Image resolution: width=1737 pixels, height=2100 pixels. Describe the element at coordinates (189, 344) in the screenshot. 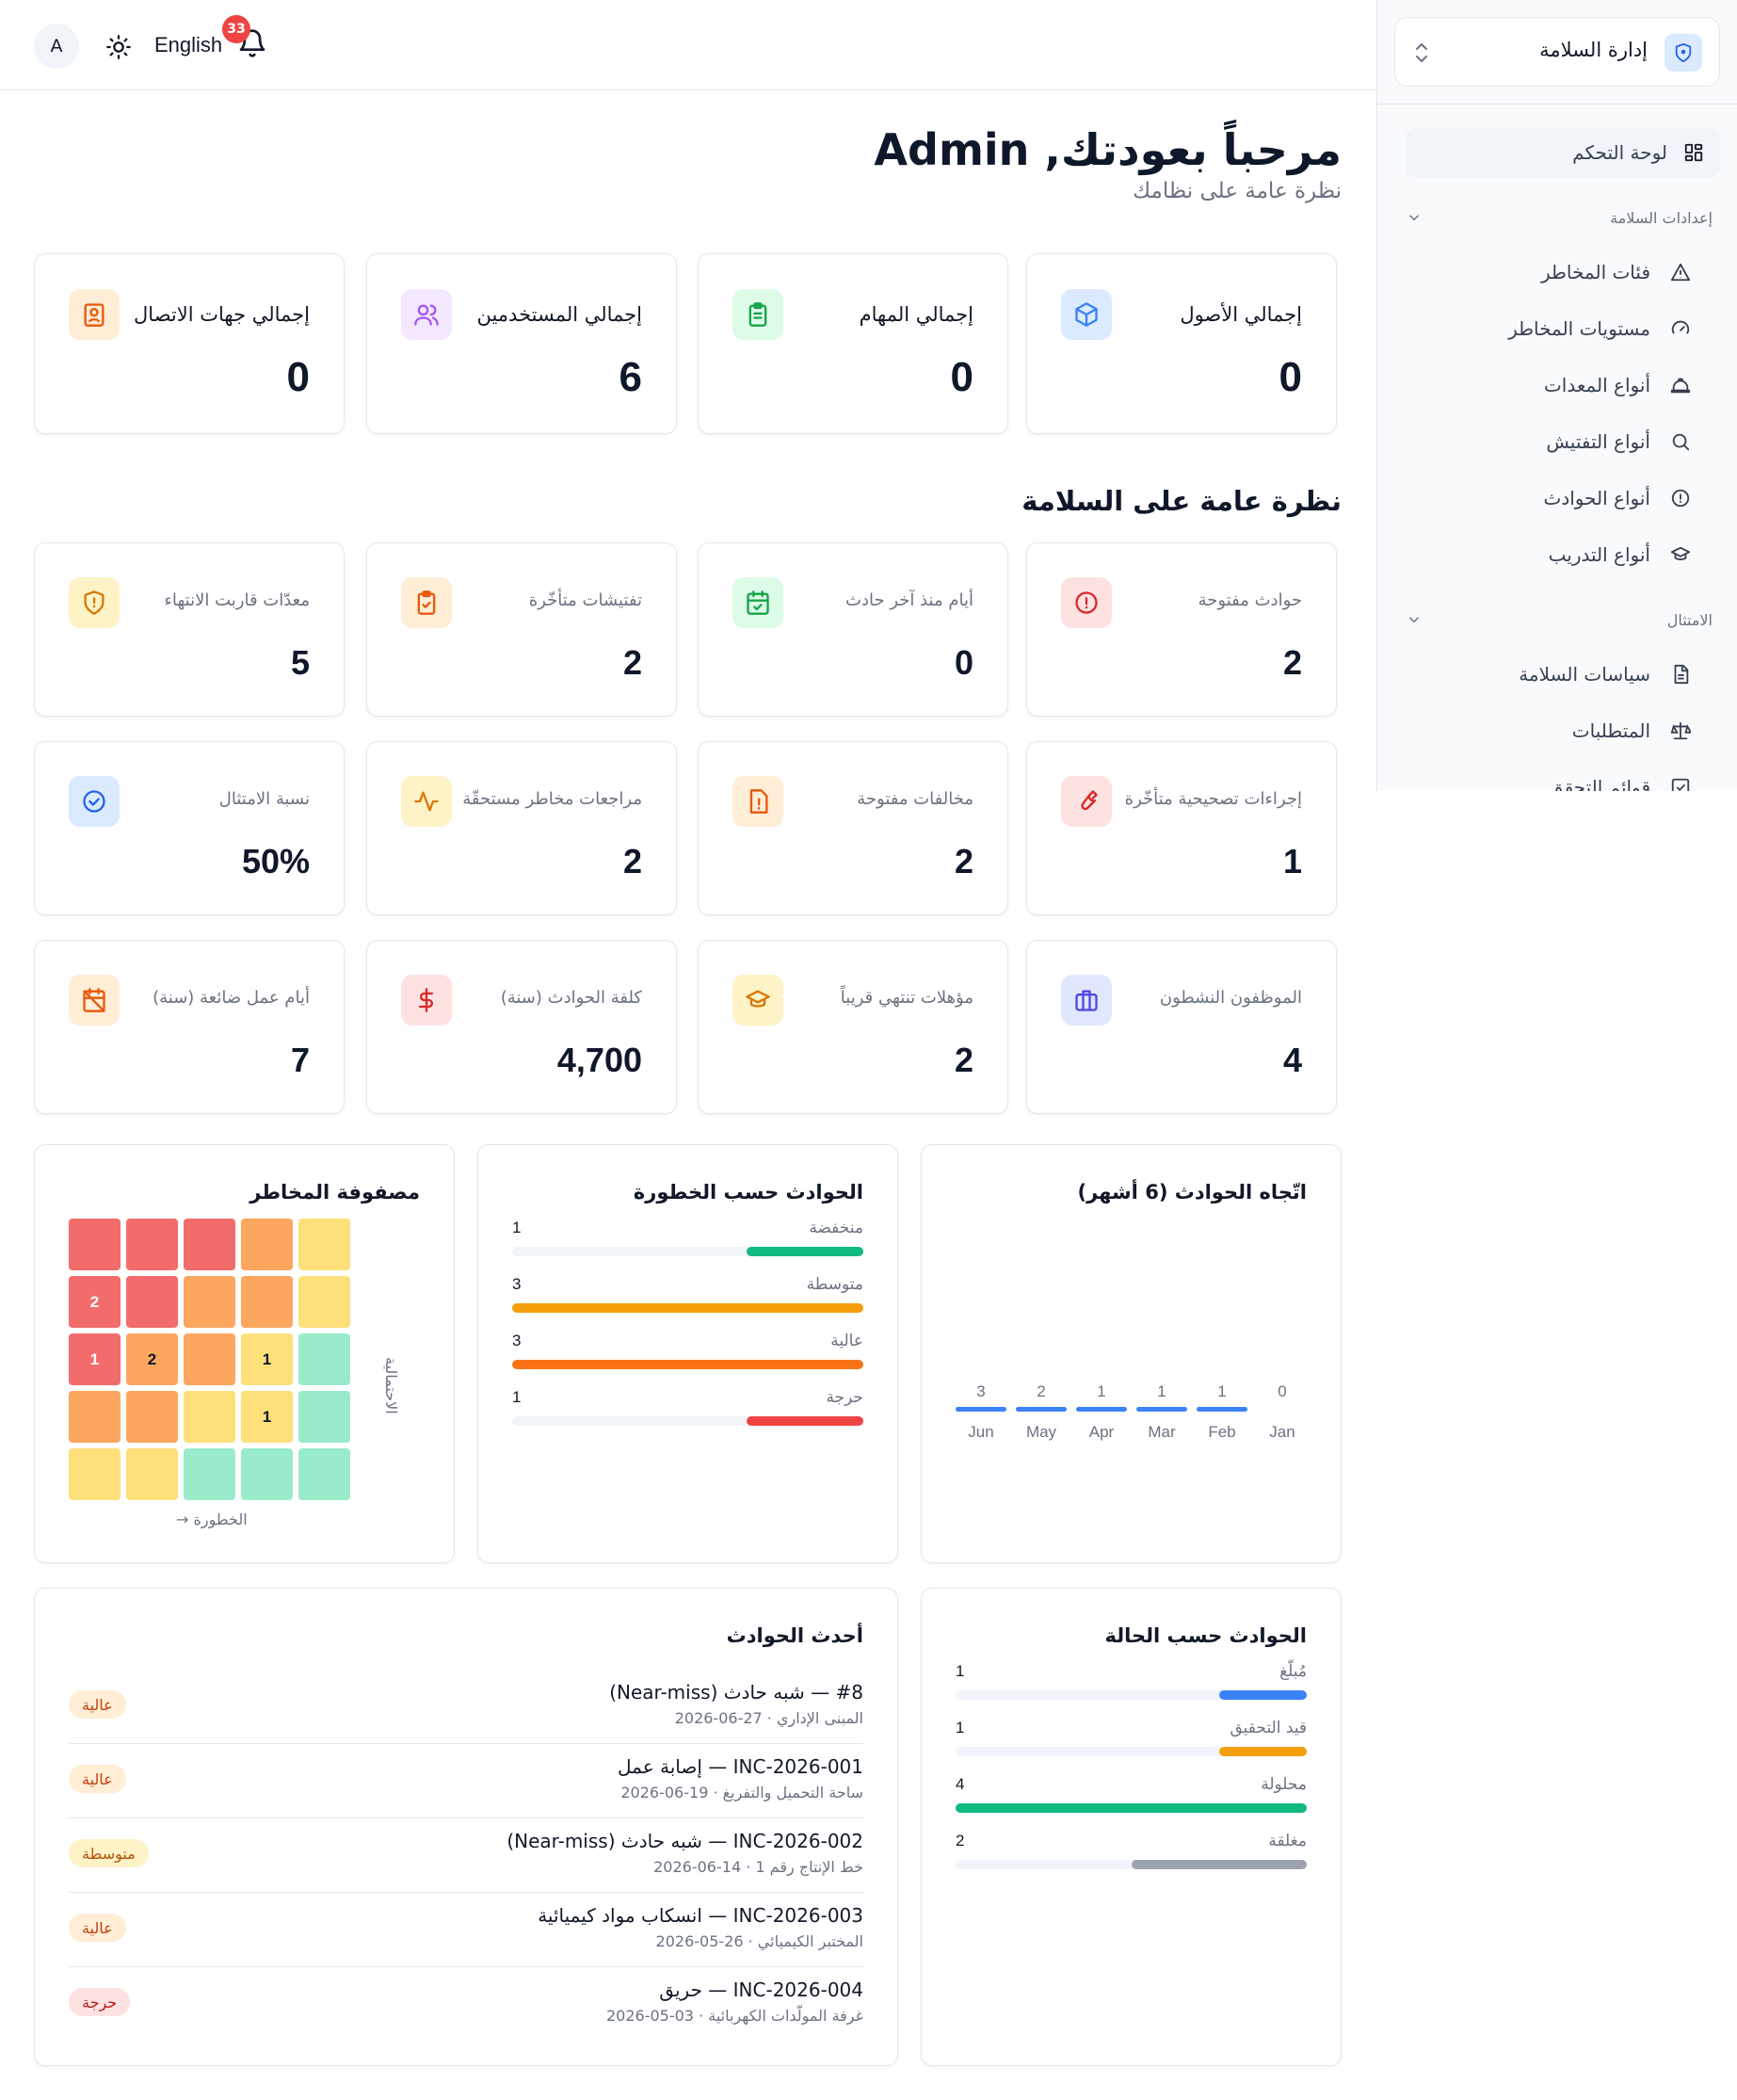

I see `totals-card: إجمالي جهات الاتصال 0` at that location.